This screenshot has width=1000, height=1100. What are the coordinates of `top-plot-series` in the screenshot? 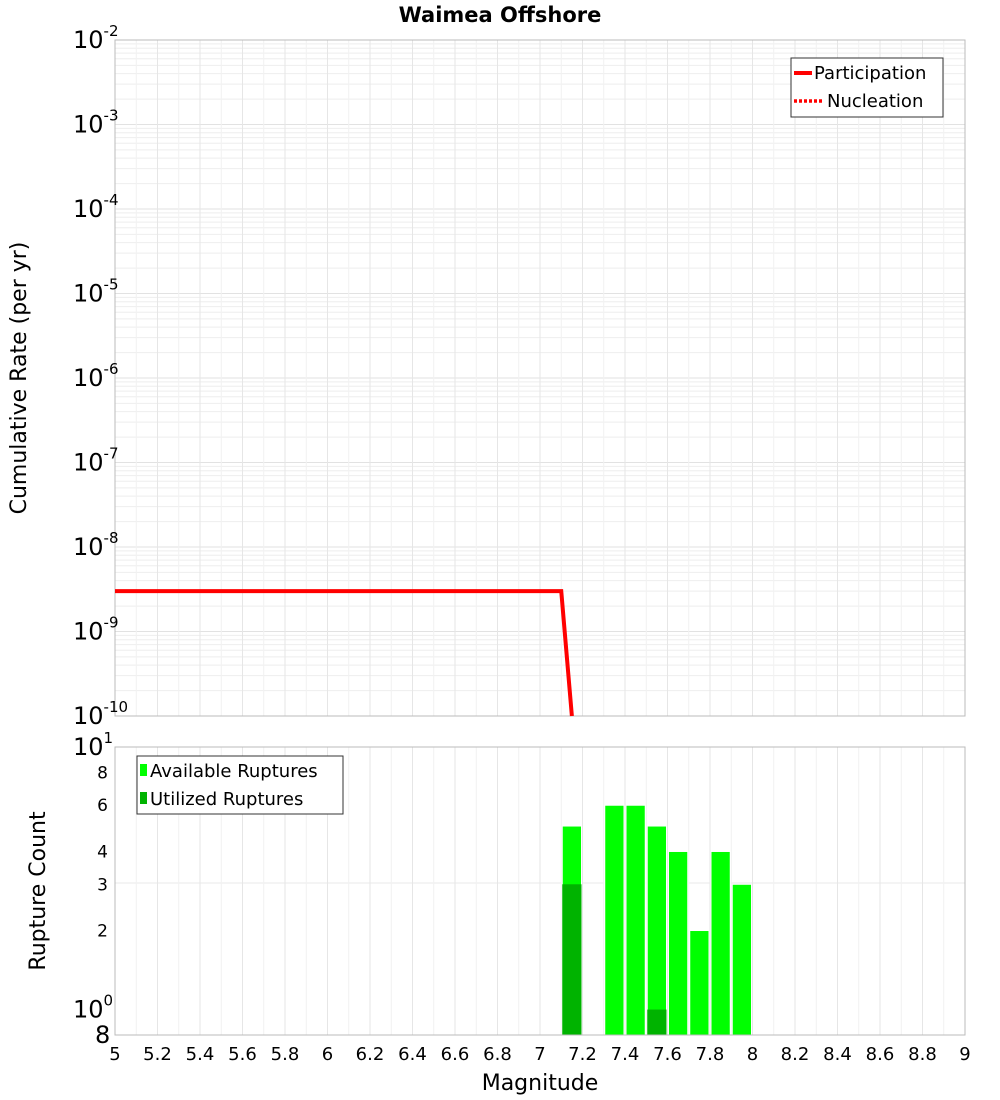 It's located at (344, 653).